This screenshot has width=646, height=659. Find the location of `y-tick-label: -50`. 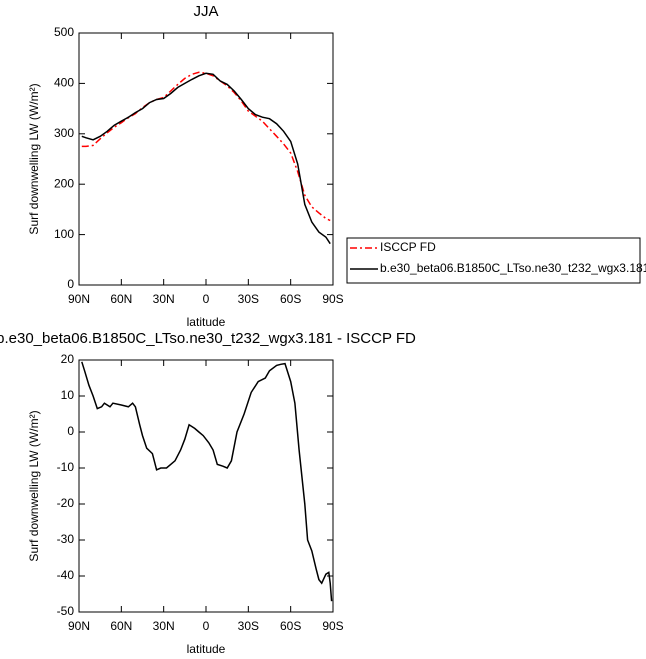

y-tick-label: -50 is located at coordinates (66, 611).